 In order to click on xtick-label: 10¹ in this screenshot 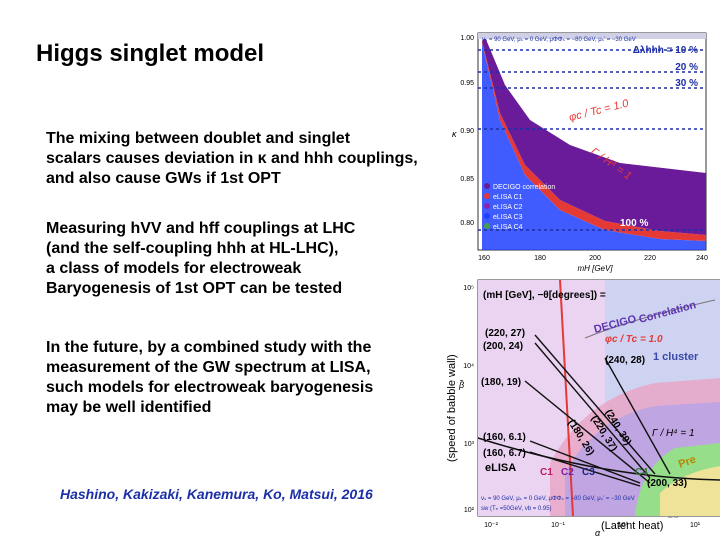, I will do `click(695, 525)`.